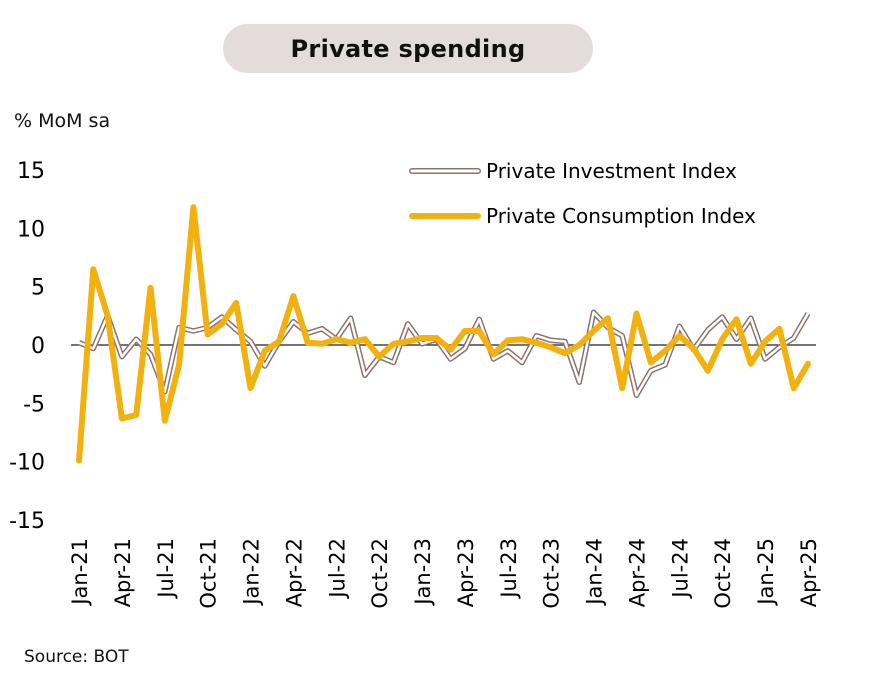 The width and height of the screenshot is (870, 681). Describe the element at coordinates (252, 572) in the screenshot. I see `x-tick-label: Jan-22` at that location.